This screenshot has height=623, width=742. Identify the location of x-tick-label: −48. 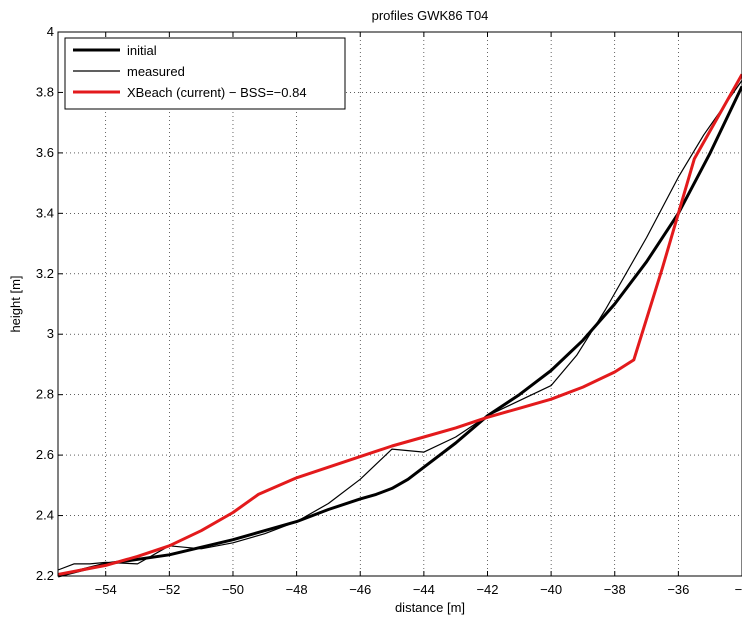
(297, 589).